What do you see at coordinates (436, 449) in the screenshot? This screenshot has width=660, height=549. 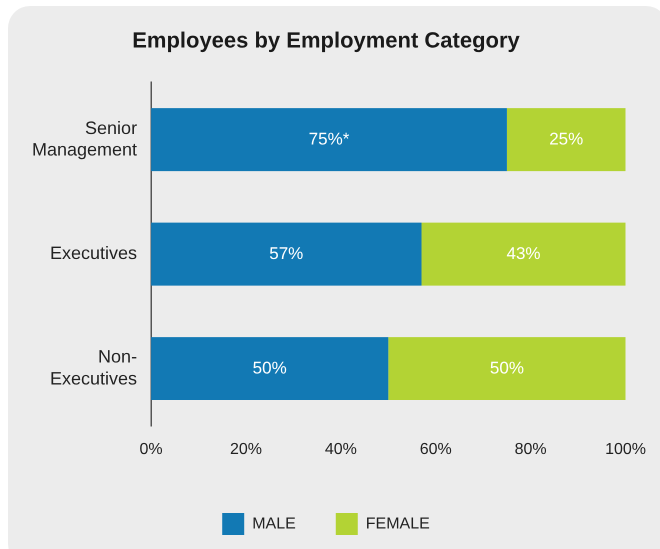 I see `x-tick-label: 60%` at bounding box center [436, 449].